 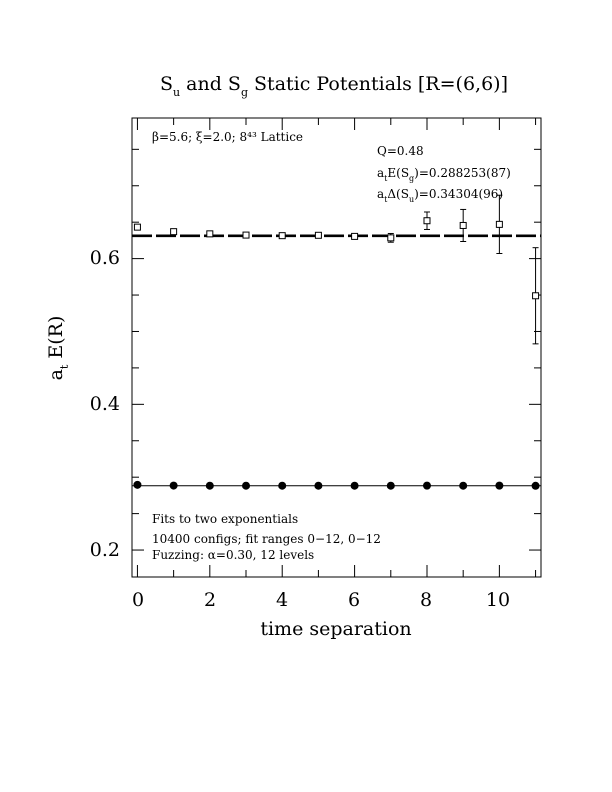 I want to click on fits-annotation: Fits to two exponentials, so click(x=225, y=519).